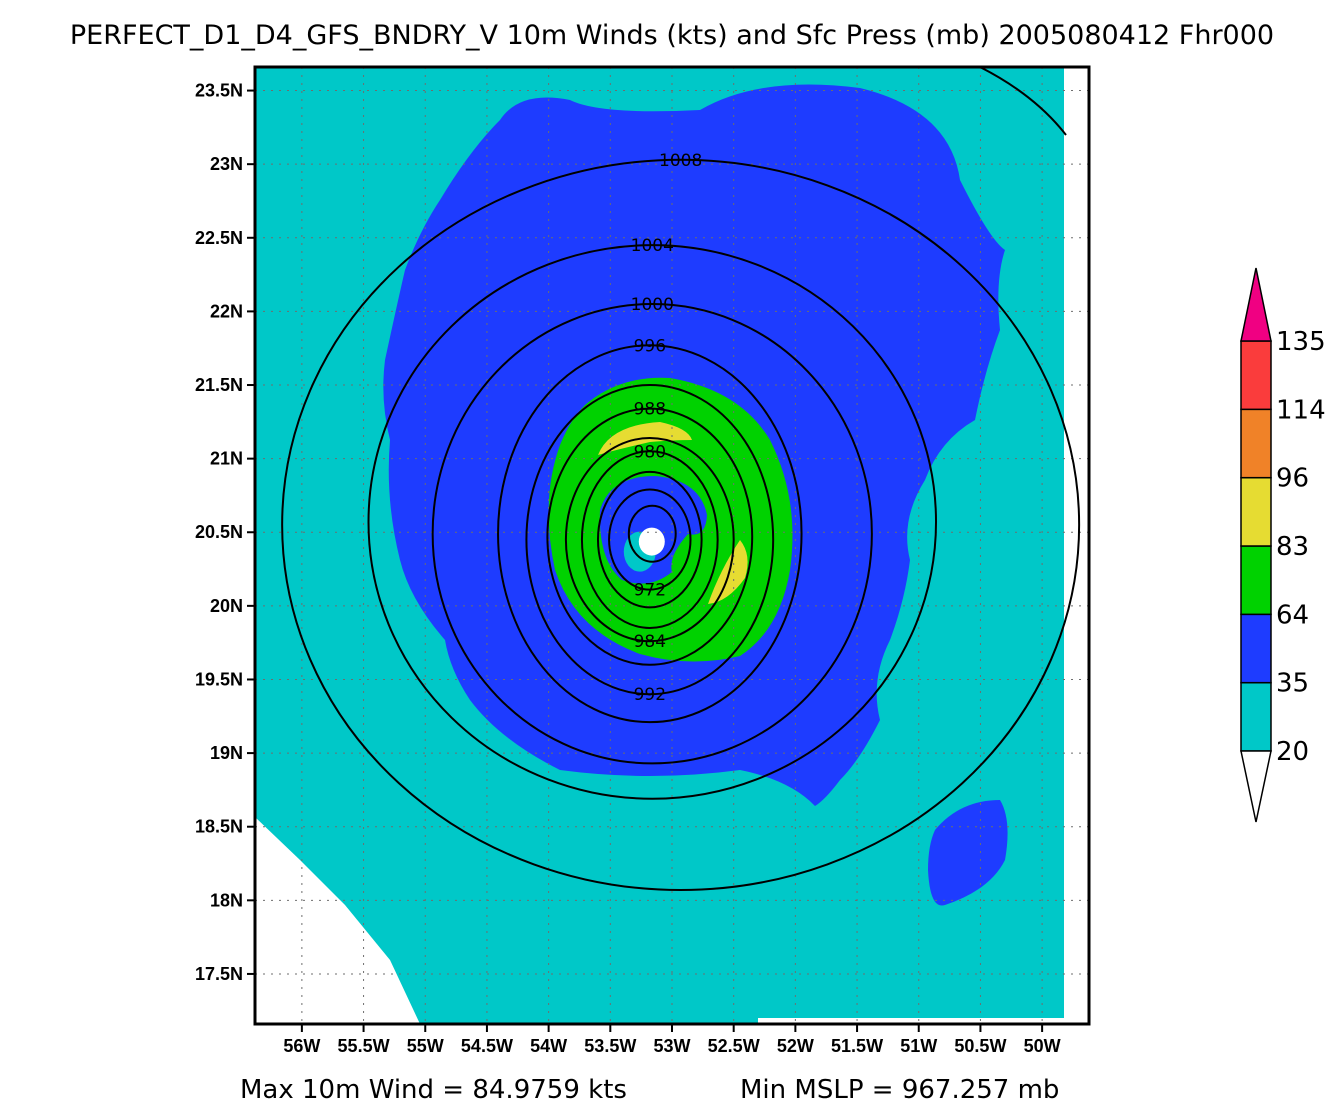 This screenshot has width=1344, height=1119. Describe the element at coordinates (1256, 304) in the screenshot. I see `colorbar-over-arrow` at that location.